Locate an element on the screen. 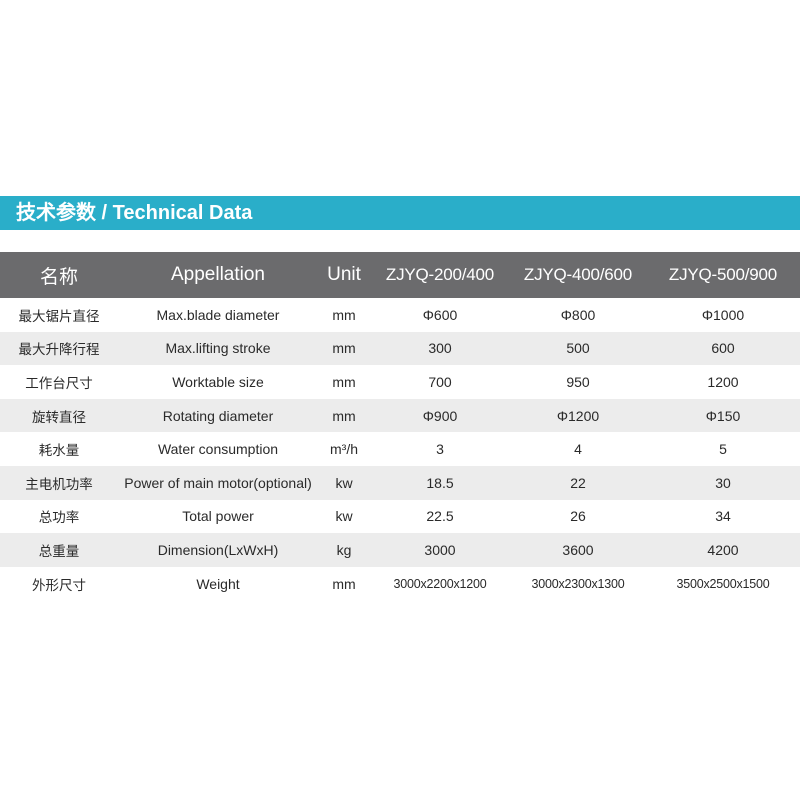 Image resolution: width=800 pixels, height=800 pixels. cell-appellation: Dimension(LxWxH) is located at coordinates (218, 549).